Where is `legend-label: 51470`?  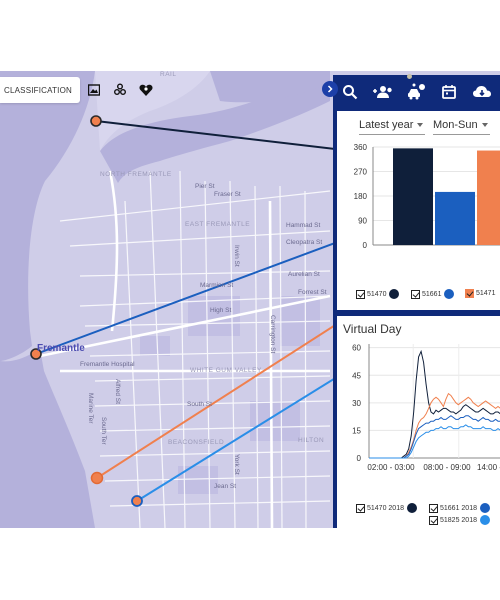
legend-label: 51470 is located at coordinates (377, 294).